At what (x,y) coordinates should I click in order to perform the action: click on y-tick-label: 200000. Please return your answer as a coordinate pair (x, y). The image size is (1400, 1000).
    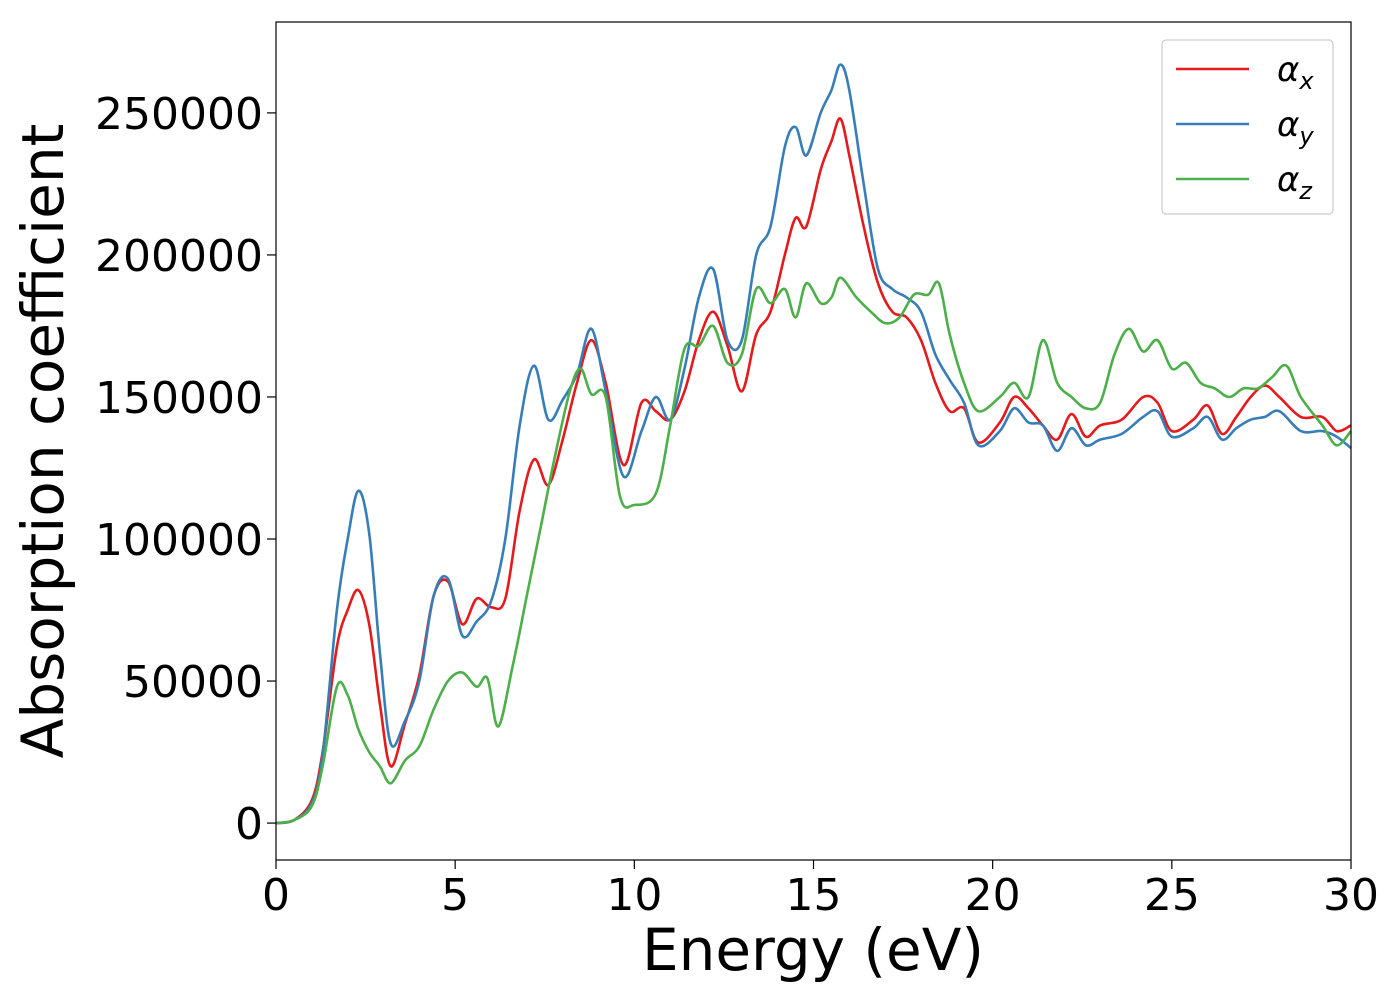
    Looking at the image, I should click on (179, 256).